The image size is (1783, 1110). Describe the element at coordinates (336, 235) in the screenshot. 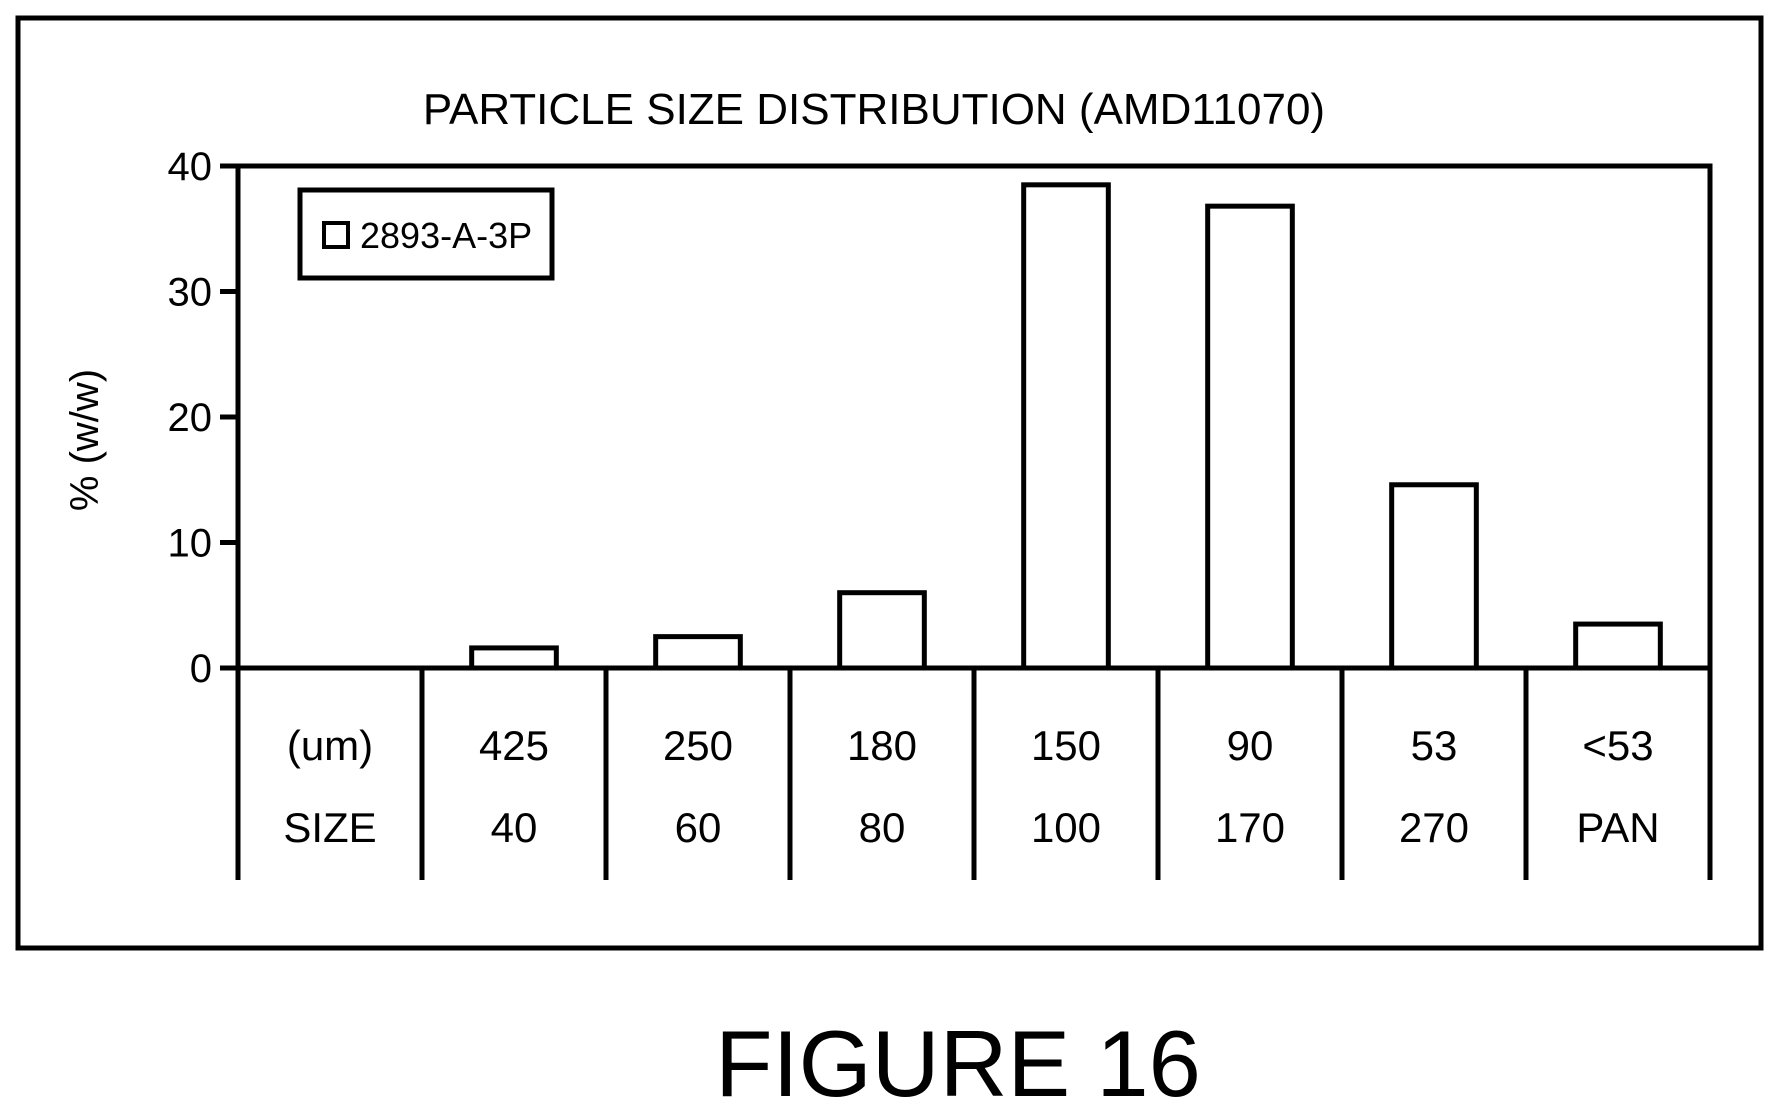

I see `legend-swatch` at that location.